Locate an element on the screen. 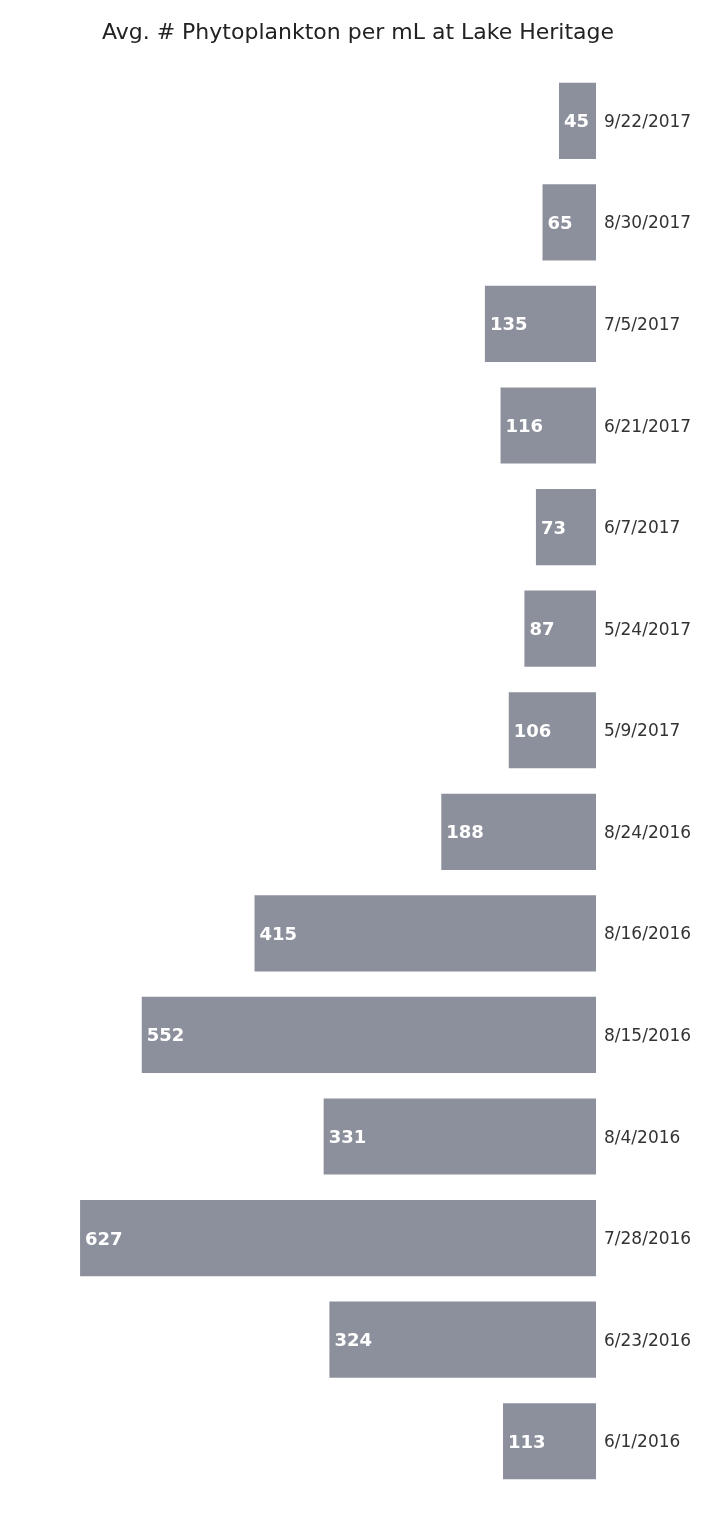 Image resolution: width=716 pixels, height=1532 pixels. y-tick-label: 6/1/2016 is located at coordinates (642, 1441).